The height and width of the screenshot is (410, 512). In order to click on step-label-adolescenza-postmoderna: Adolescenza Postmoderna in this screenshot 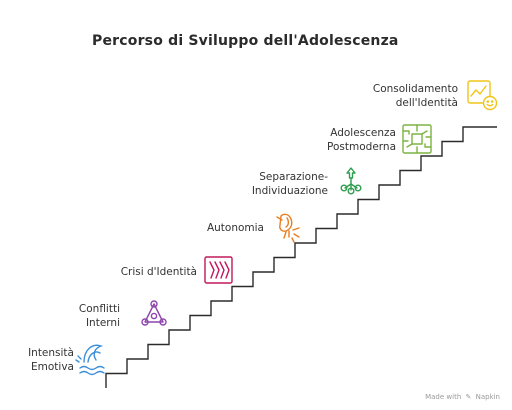, I will do `click(361, 140)`.